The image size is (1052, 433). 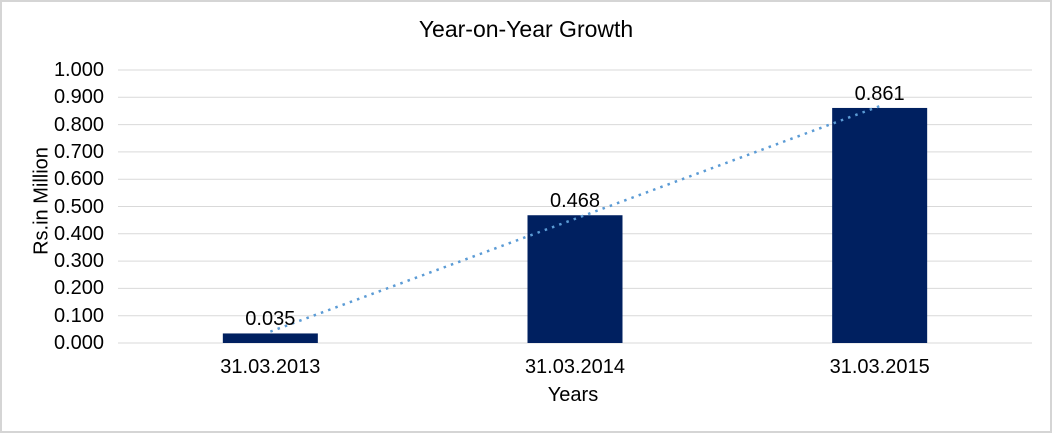 I want to click on chart-title: Year-on-Year Growth, so click(x=526, y=29).